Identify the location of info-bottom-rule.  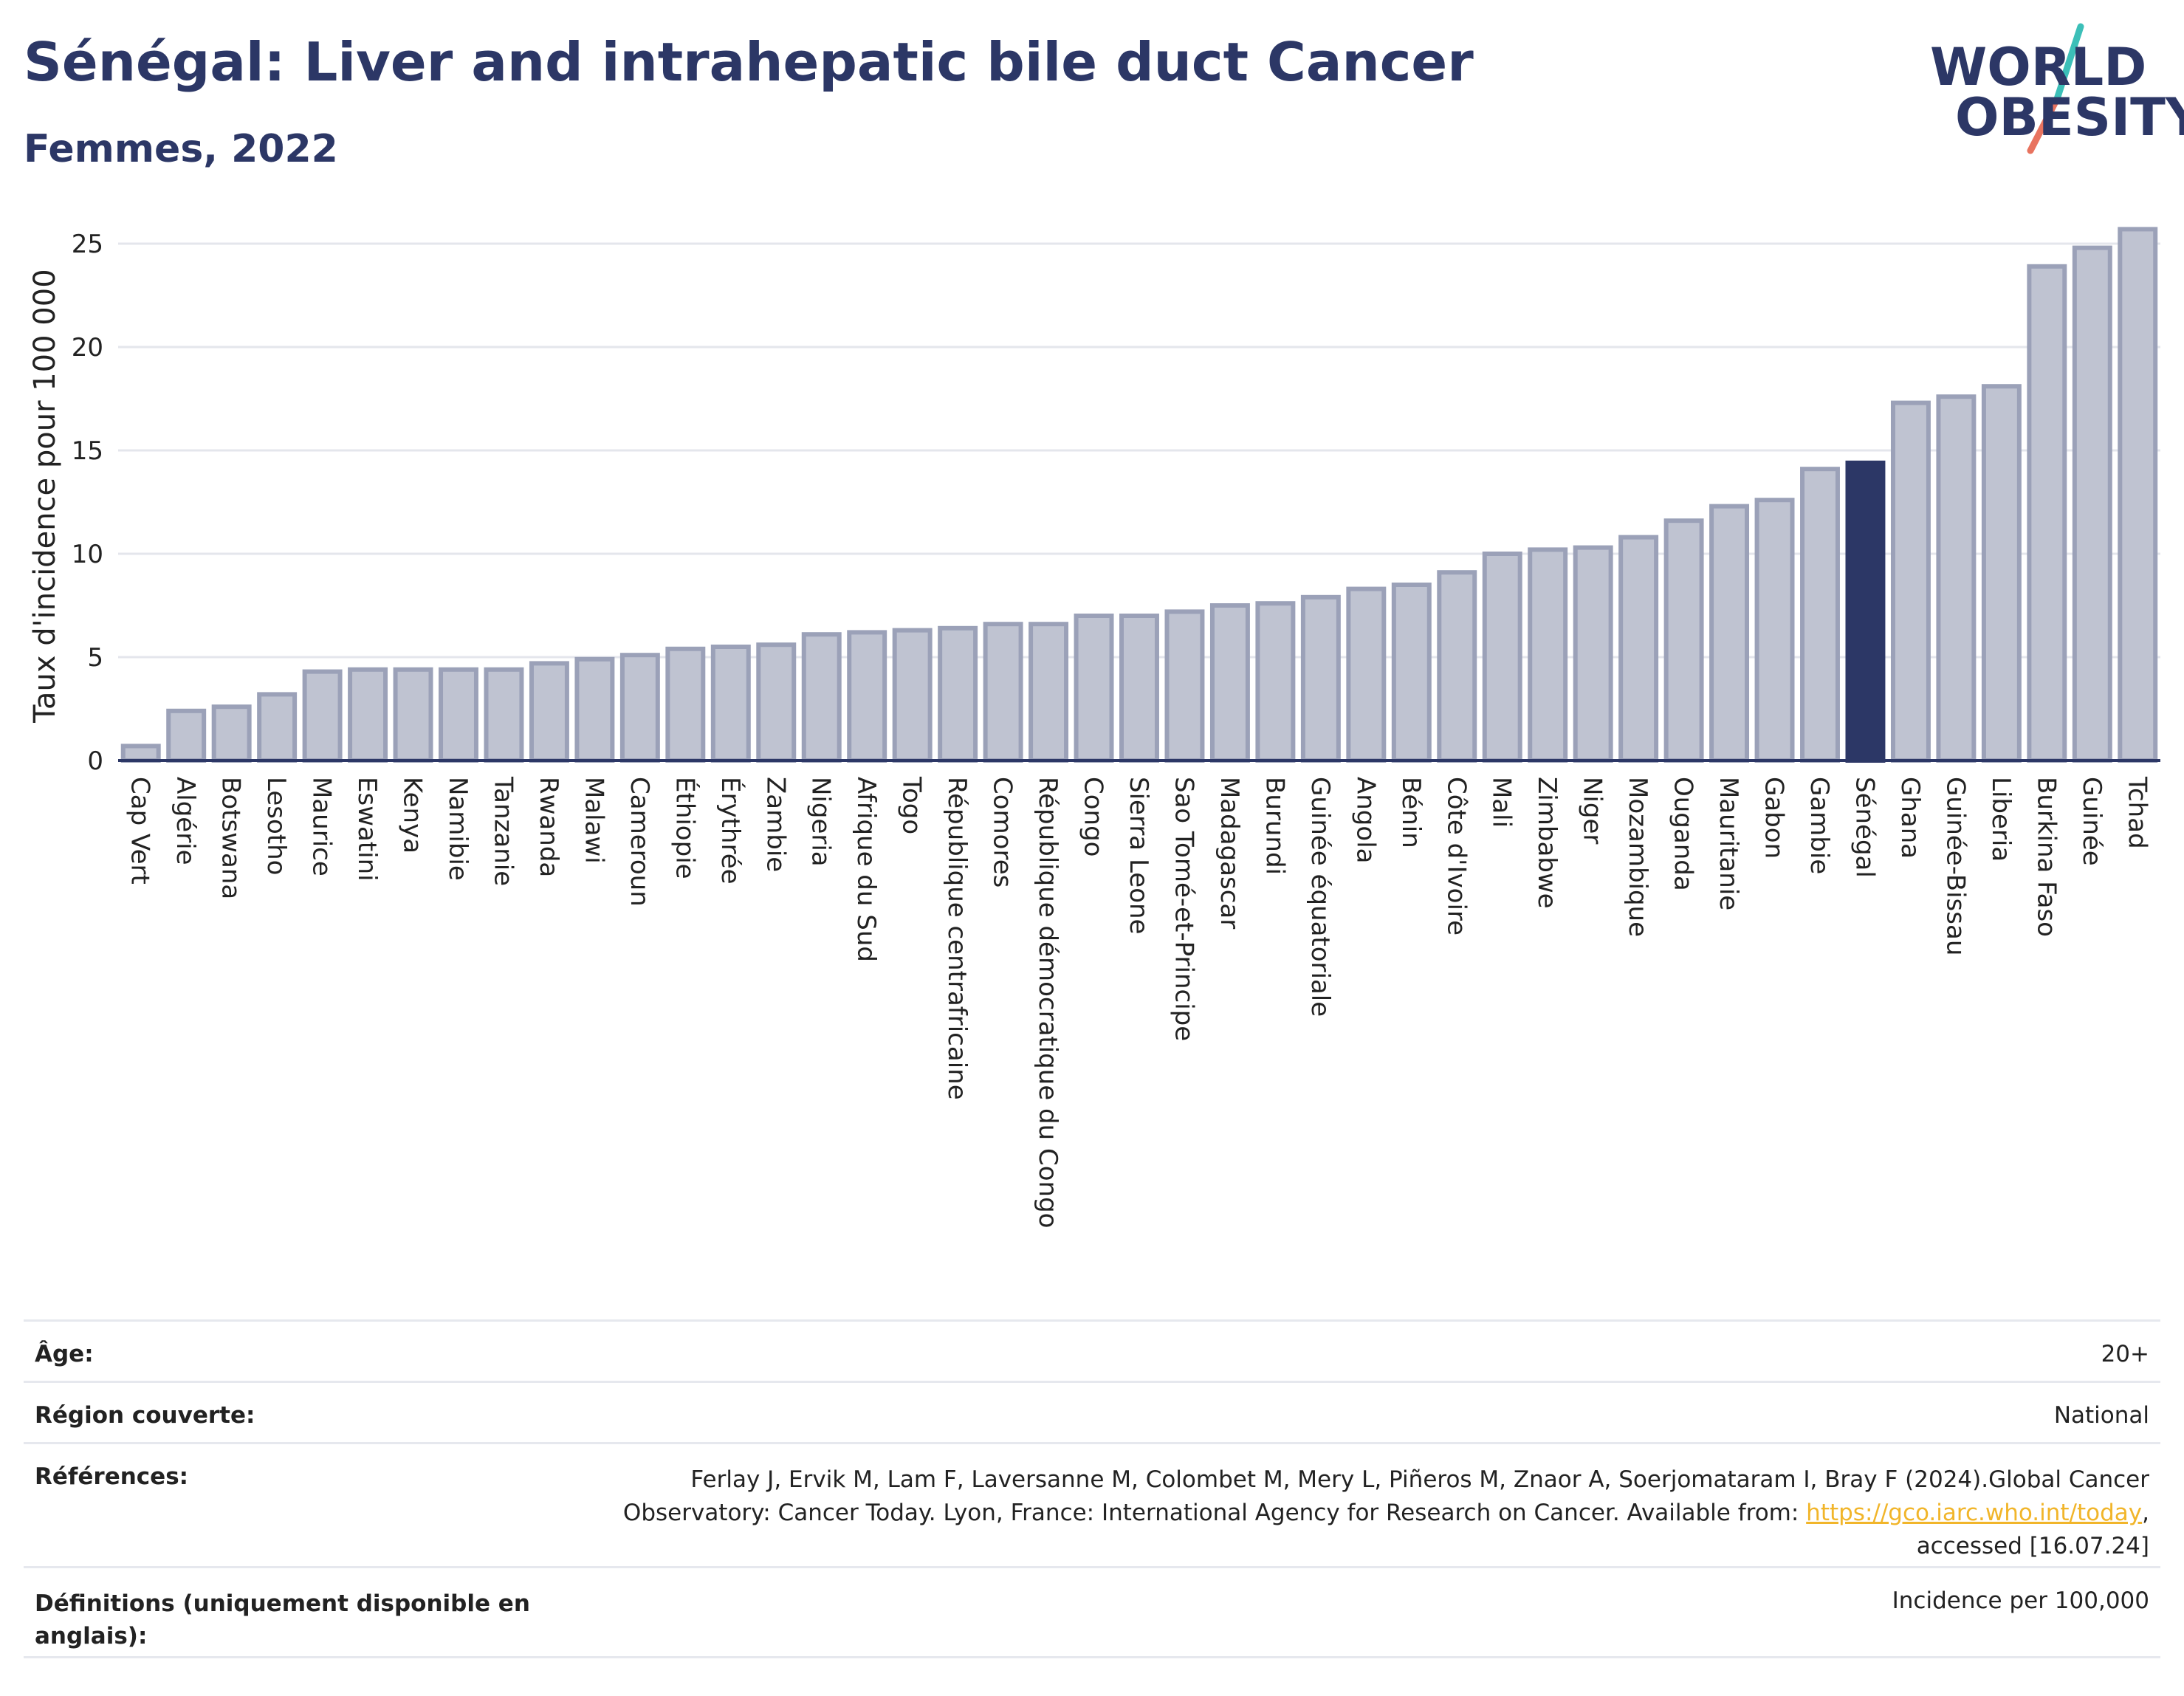
(1092, 1657).